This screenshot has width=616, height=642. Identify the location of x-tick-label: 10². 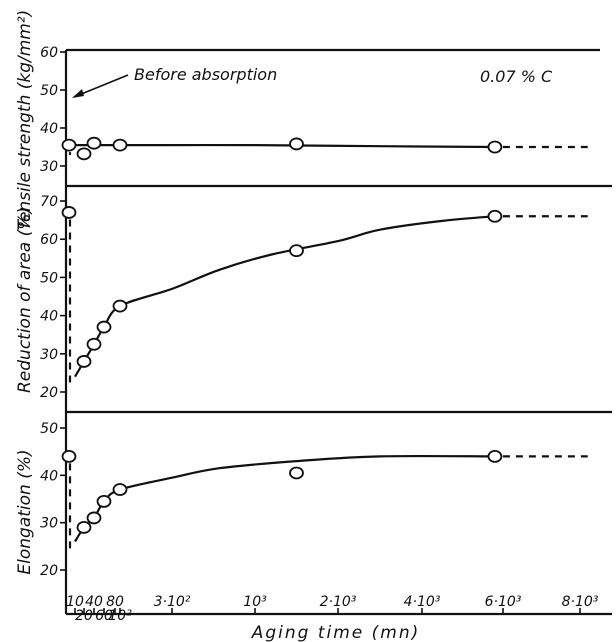
(120, 616).